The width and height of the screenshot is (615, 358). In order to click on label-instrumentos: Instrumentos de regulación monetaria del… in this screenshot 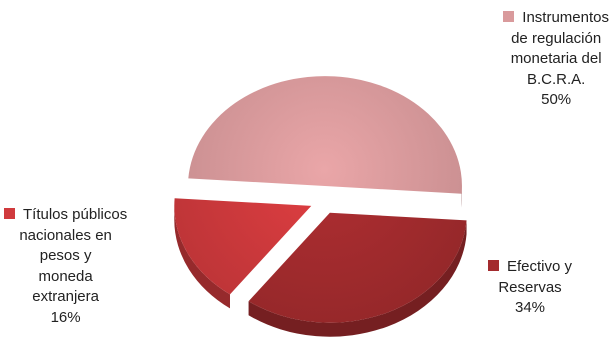, I will do `click(556, 59)`.